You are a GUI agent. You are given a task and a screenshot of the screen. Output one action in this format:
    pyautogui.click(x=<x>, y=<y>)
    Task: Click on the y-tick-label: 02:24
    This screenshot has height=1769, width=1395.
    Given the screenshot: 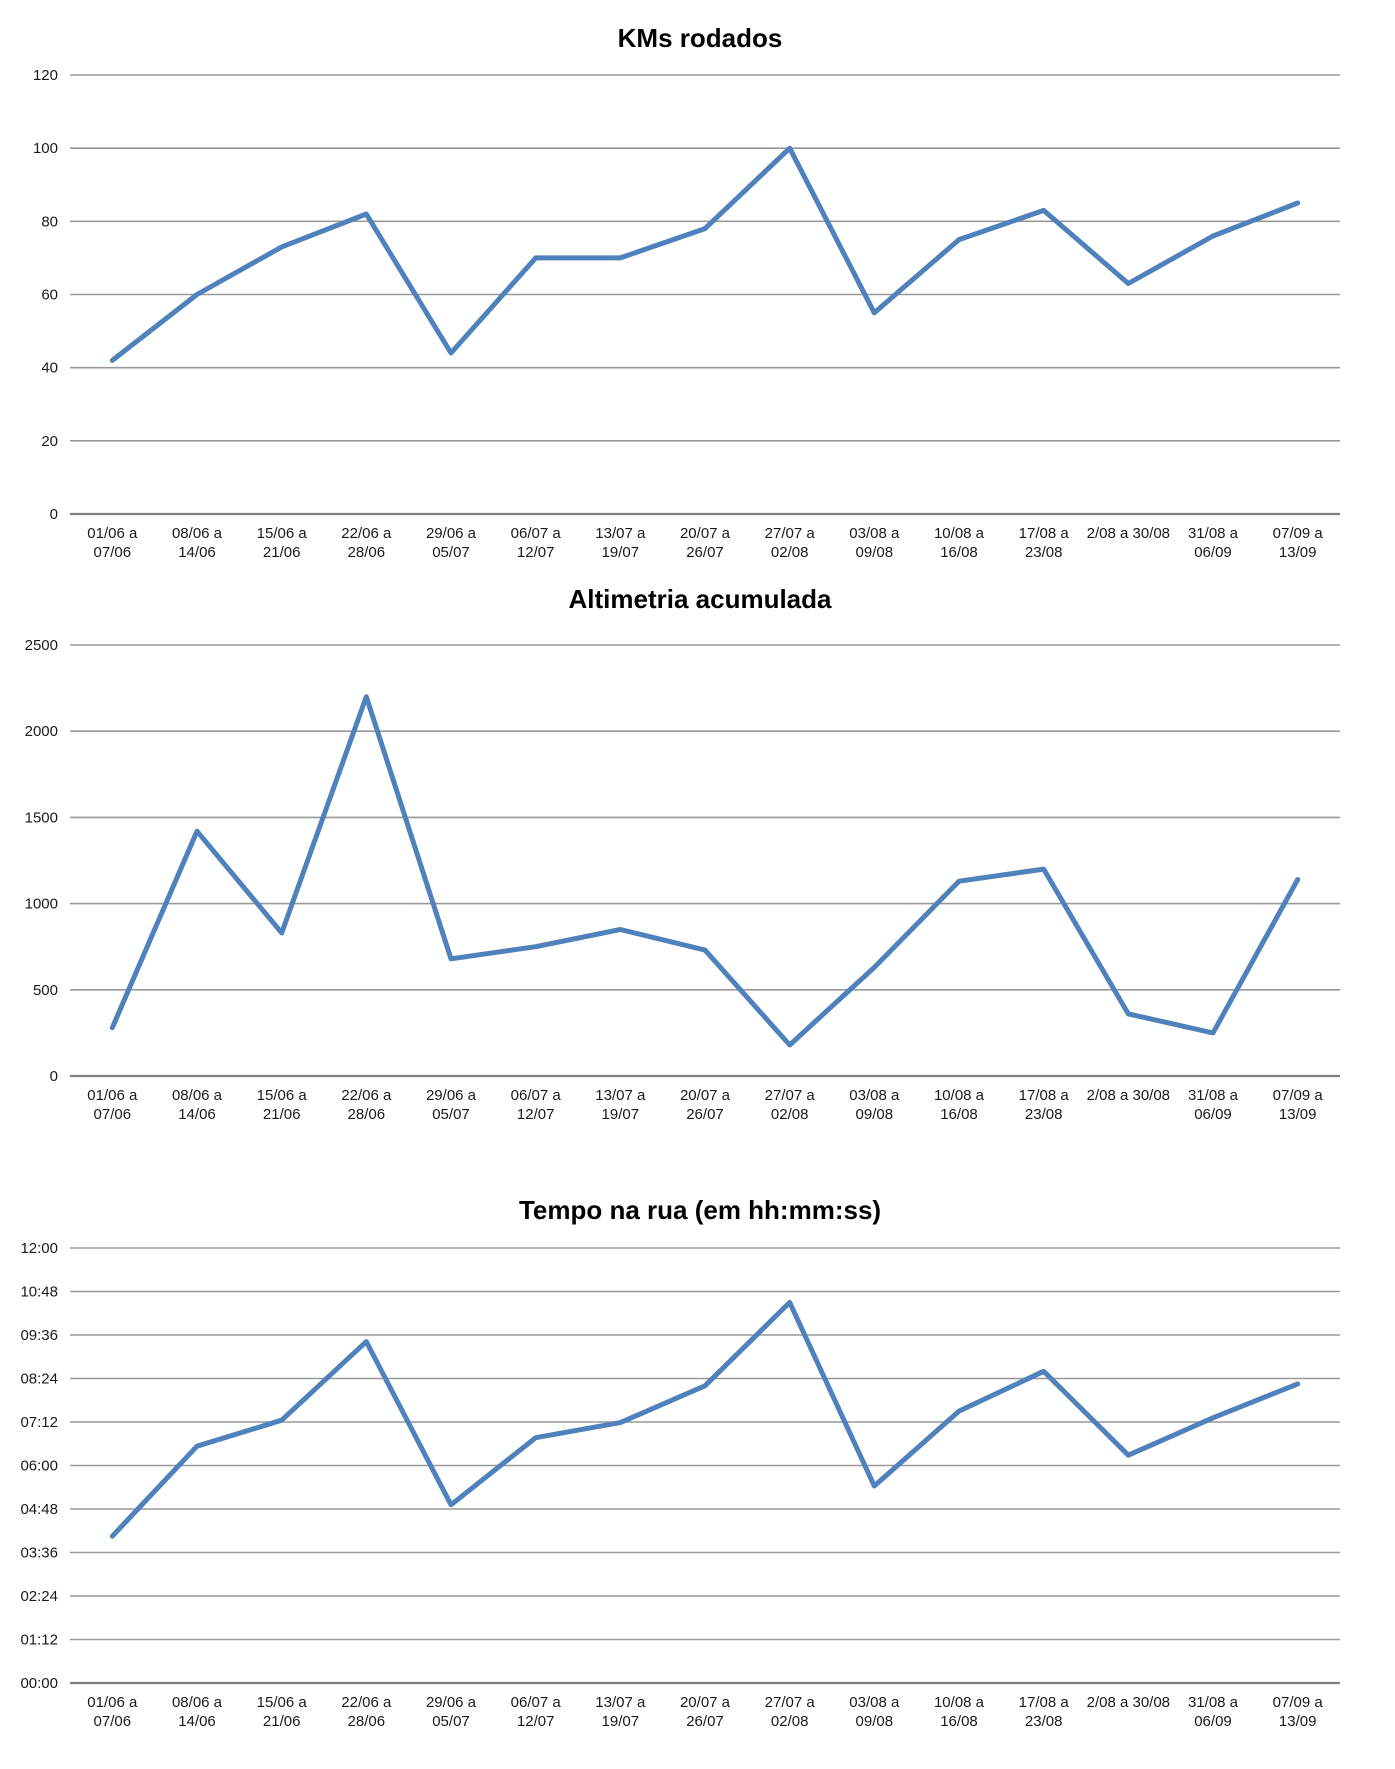 What is the action you would take?
    pyautogui.click(x=39, y=1596)
    